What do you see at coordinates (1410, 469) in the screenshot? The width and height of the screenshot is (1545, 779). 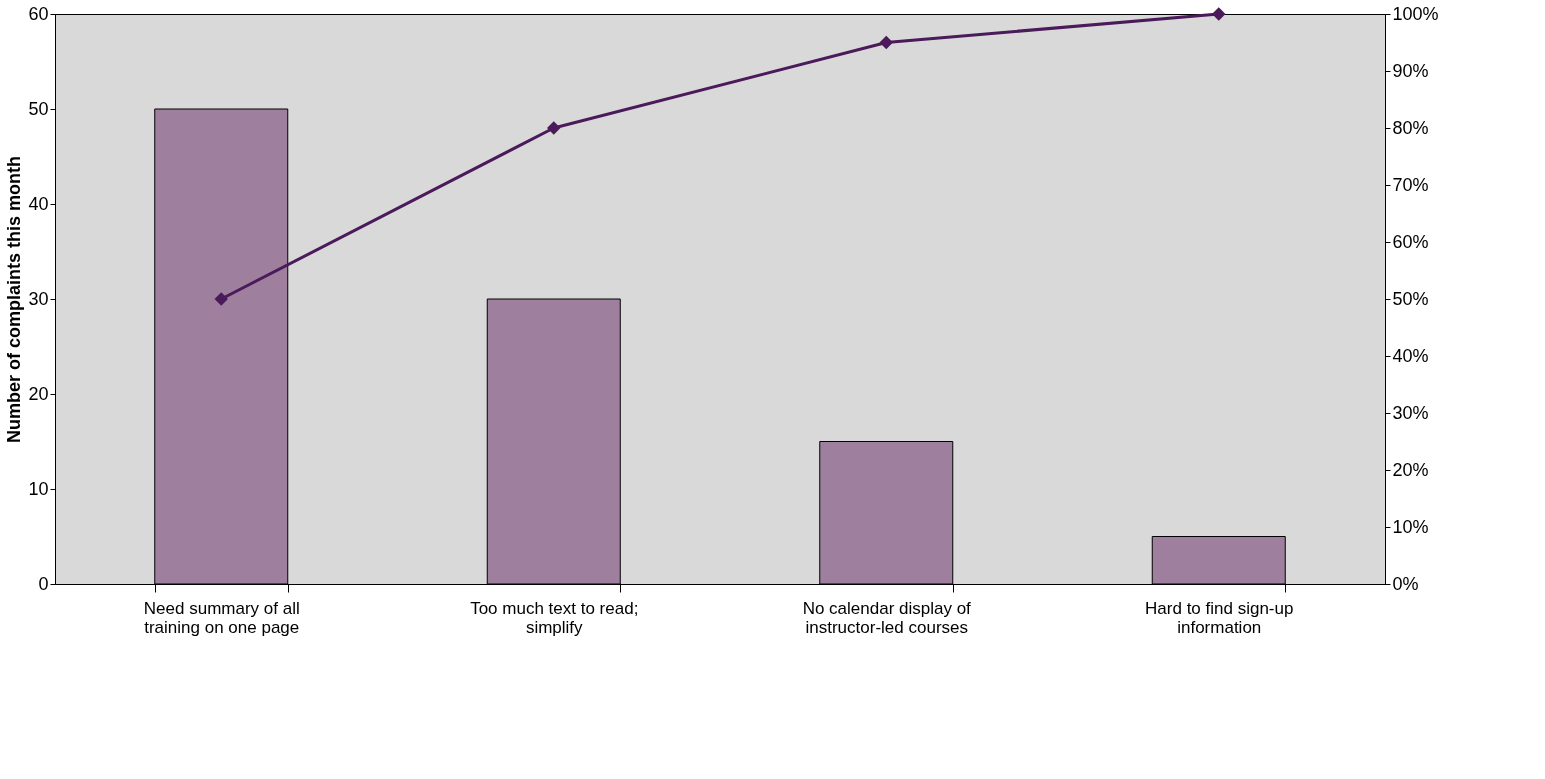 I see `y2-tick-label: 20%` at bounding box center [1410, 469].